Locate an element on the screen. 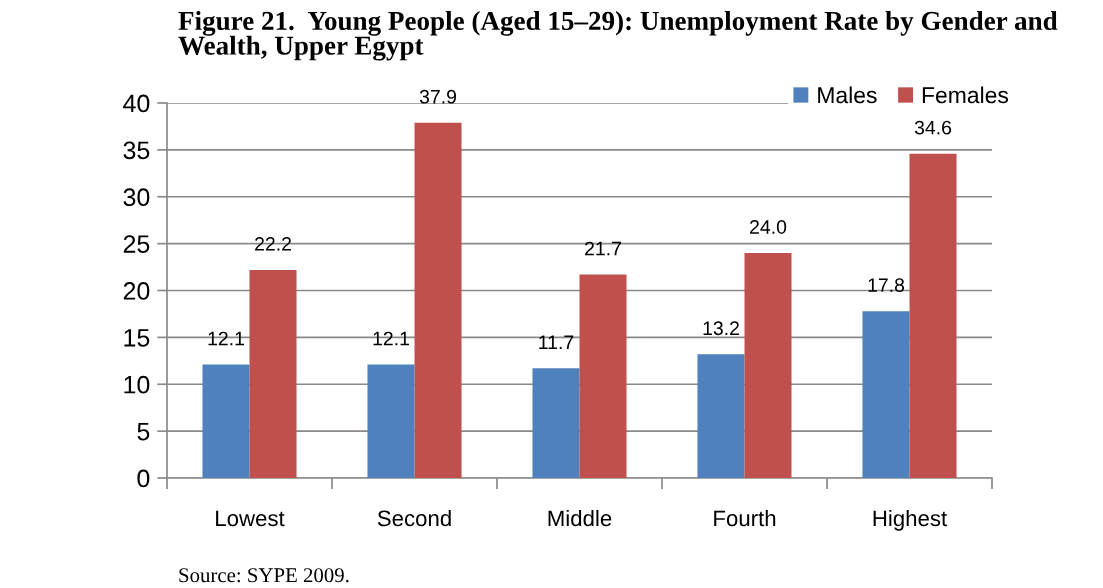 This screenshot has height=588, width=1103. y-tick-label: 10 is located at coordinates (137, 384).